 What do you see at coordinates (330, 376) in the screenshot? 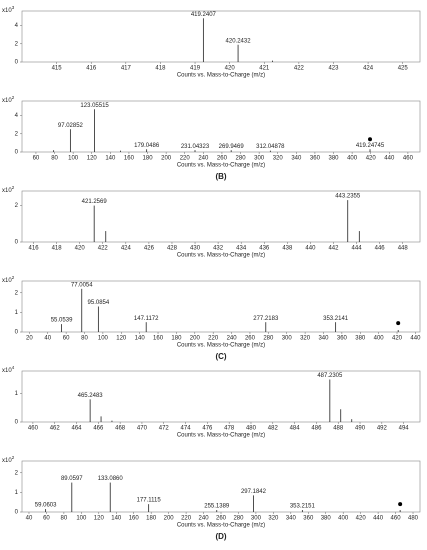
I see `peak-label: 487.2305` at bounding box center [330, 376].